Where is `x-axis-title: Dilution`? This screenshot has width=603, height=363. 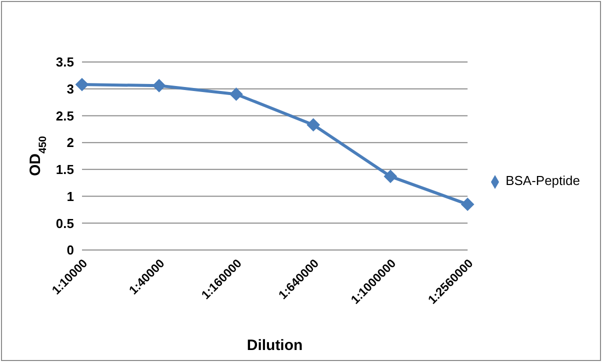
x-axis-title: Dilution is located at coordinates (274, 345).